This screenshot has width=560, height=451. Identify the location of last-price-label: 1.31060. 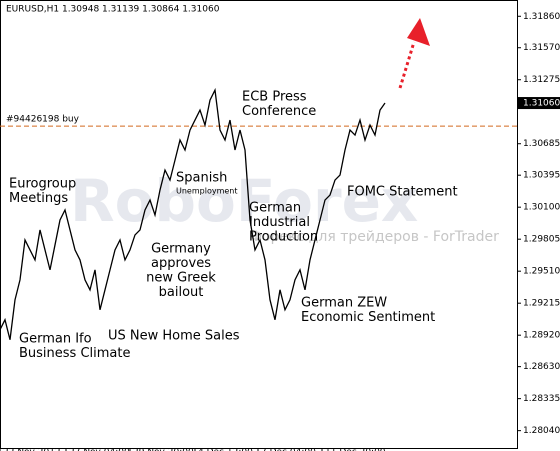
(541, 104).